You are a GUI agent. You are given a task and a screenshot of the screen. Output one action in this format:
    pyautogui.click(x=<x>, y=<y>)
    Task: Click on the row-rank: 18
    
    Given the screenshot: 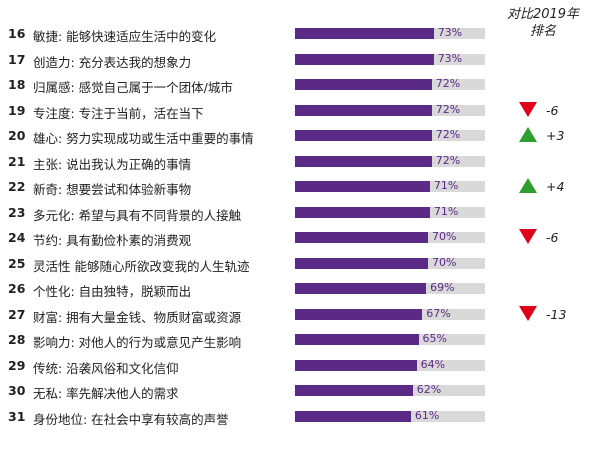 What is the action you would take?
    pyautogui.click(x=17, y=84)
    